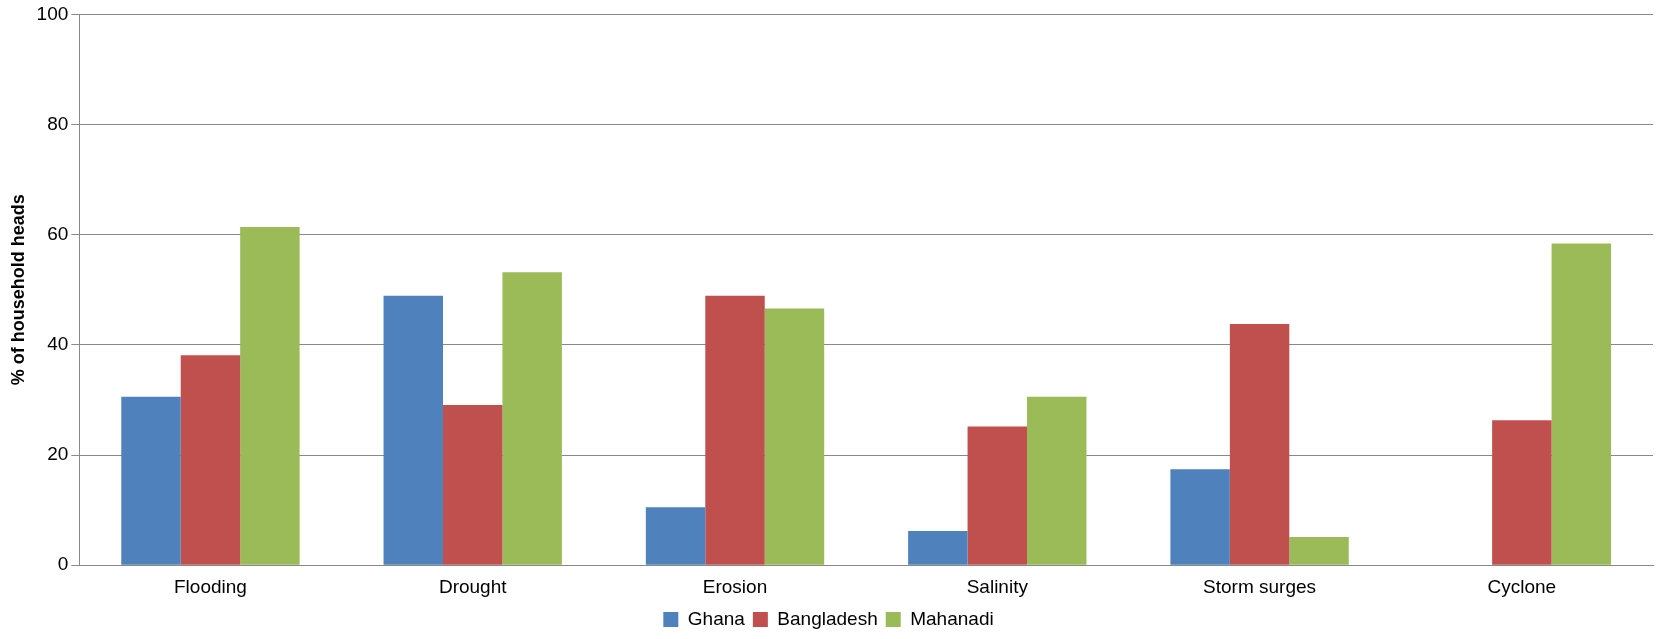 The width and height of the screenshot is (1661, 639). What do you see at coordinates (716, 618) in the screenshot?
I see `legend-label: Ghana` at bounding box center [716, 618].